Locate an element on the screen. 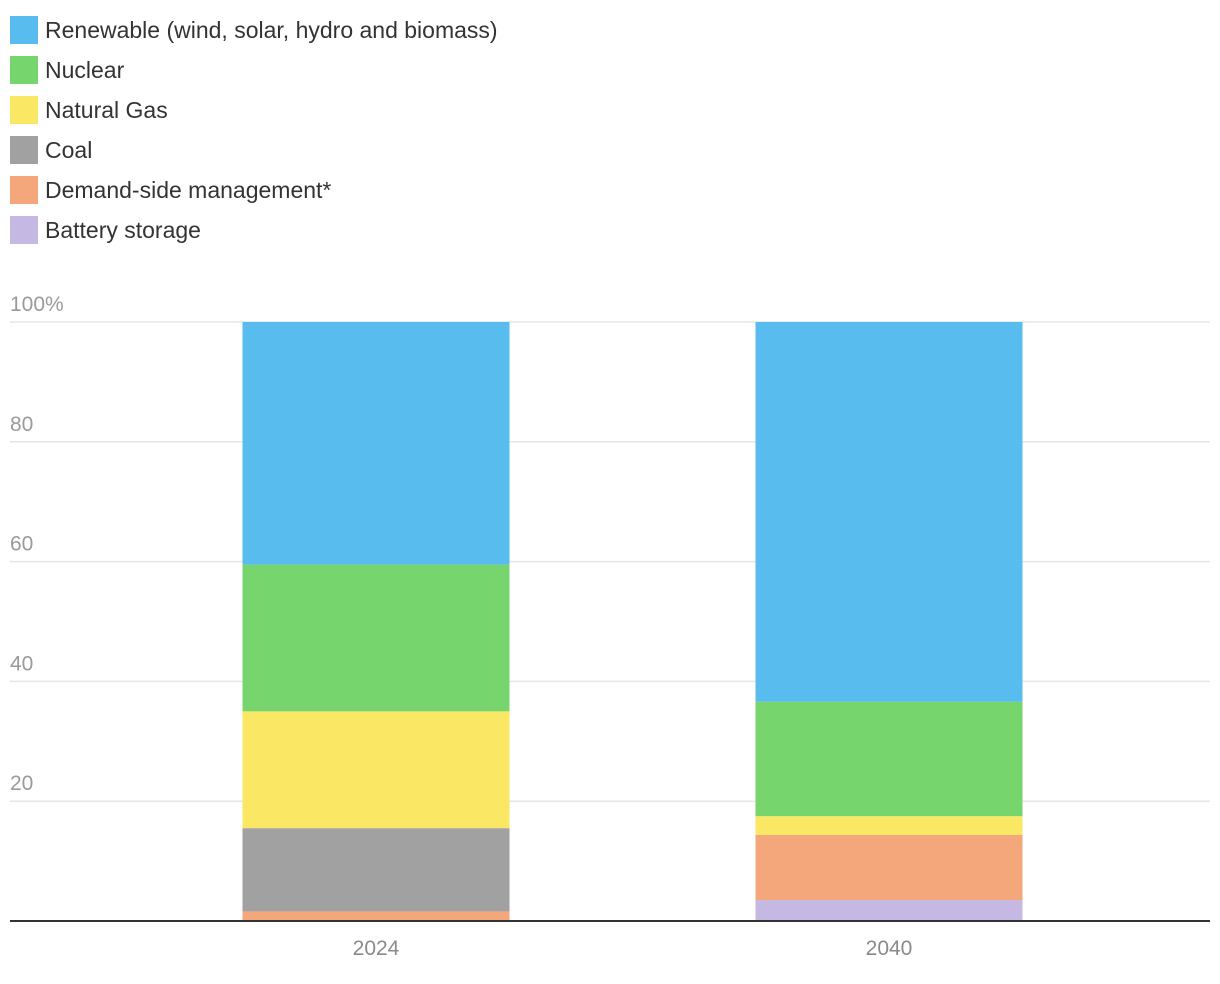 The width and height of the screenshot is (1220, 984). bar-segment-2040-battery-storage is located at coordinates (889, 910).